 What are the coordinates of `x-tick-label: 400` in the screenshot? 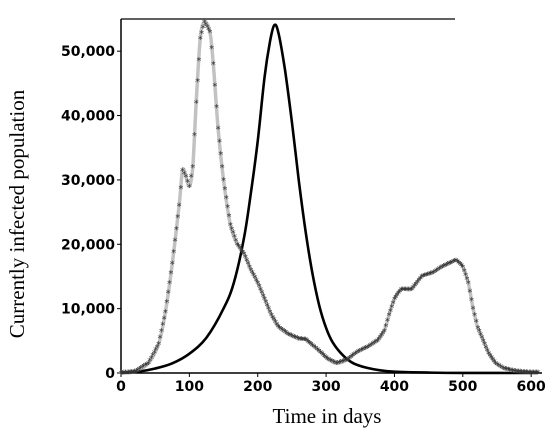 It's located at (394, 387).